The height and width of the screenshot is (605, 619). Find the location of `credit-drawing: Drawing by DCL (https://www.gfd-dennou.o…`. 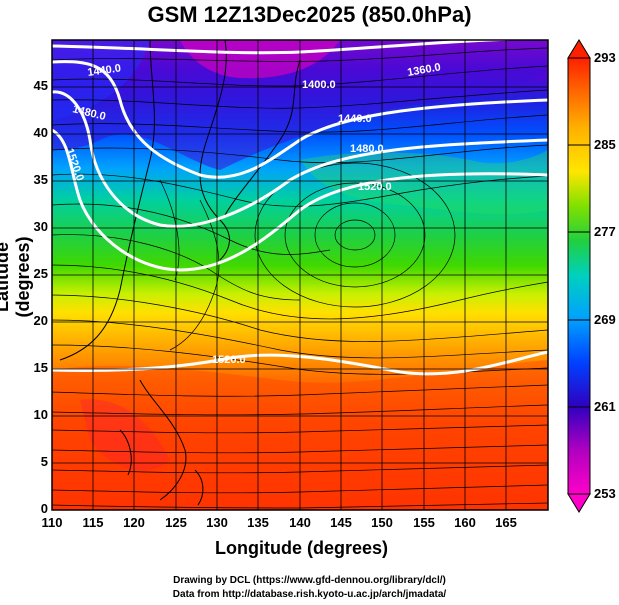

credit-drawing: Drawing by DCL (https://www.gfd-dennou.o… is located at coordinates (309, 580).